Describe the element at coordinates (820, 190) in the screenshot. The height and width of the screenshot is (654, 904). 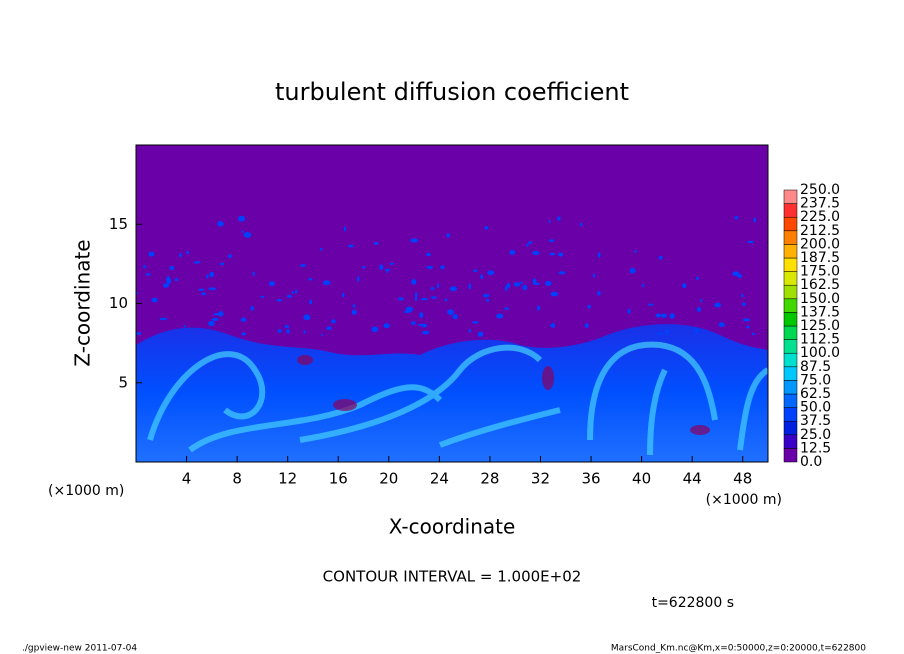
I see `colorbar-label: 250.0` at that location.